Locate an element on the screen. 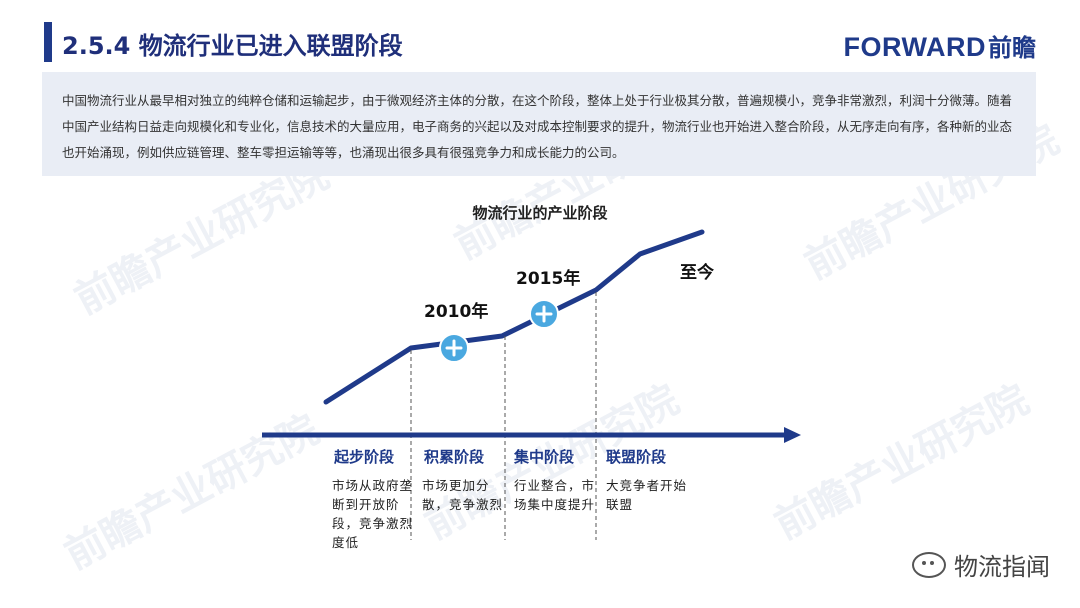 Image resolution: width=1080 pixels, height=608 pixels. milestone-label: 至今 is located at coordinates (697, 273).